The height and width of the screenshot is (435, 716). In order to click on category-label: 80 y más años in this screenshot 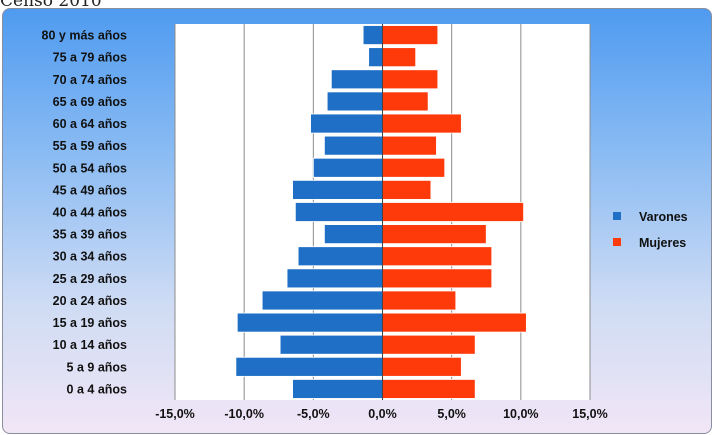, I will do `click(85, 36)`.